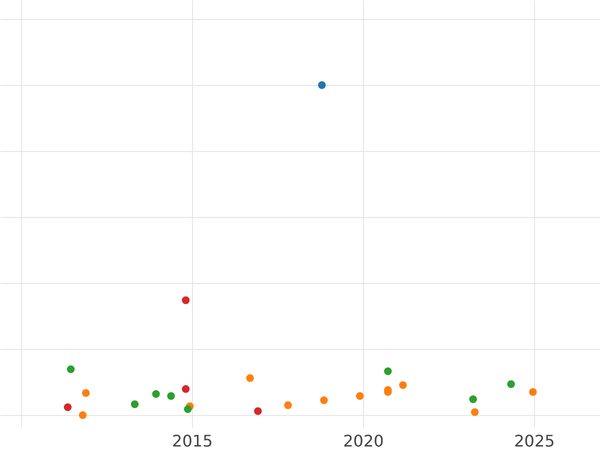  What do you see at coordinates (363, 441) in the screenshot?
I see `x-tick-label: 2020` at bounding box center [363, 441].